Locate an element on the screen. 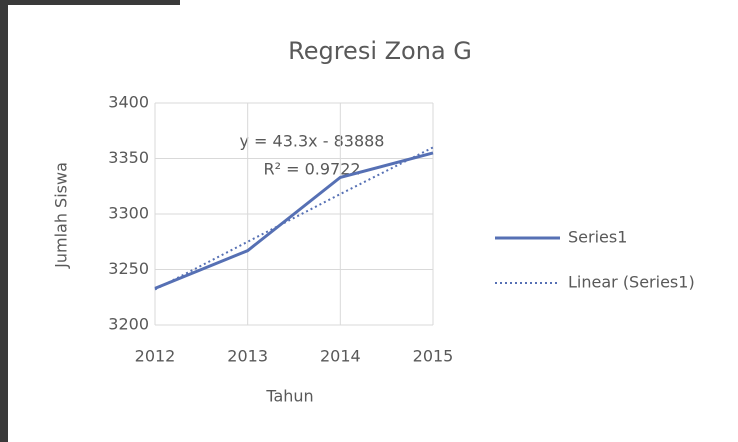 This screenshot has height=442, width=738. left-edge is located at coordinates (4, 221).